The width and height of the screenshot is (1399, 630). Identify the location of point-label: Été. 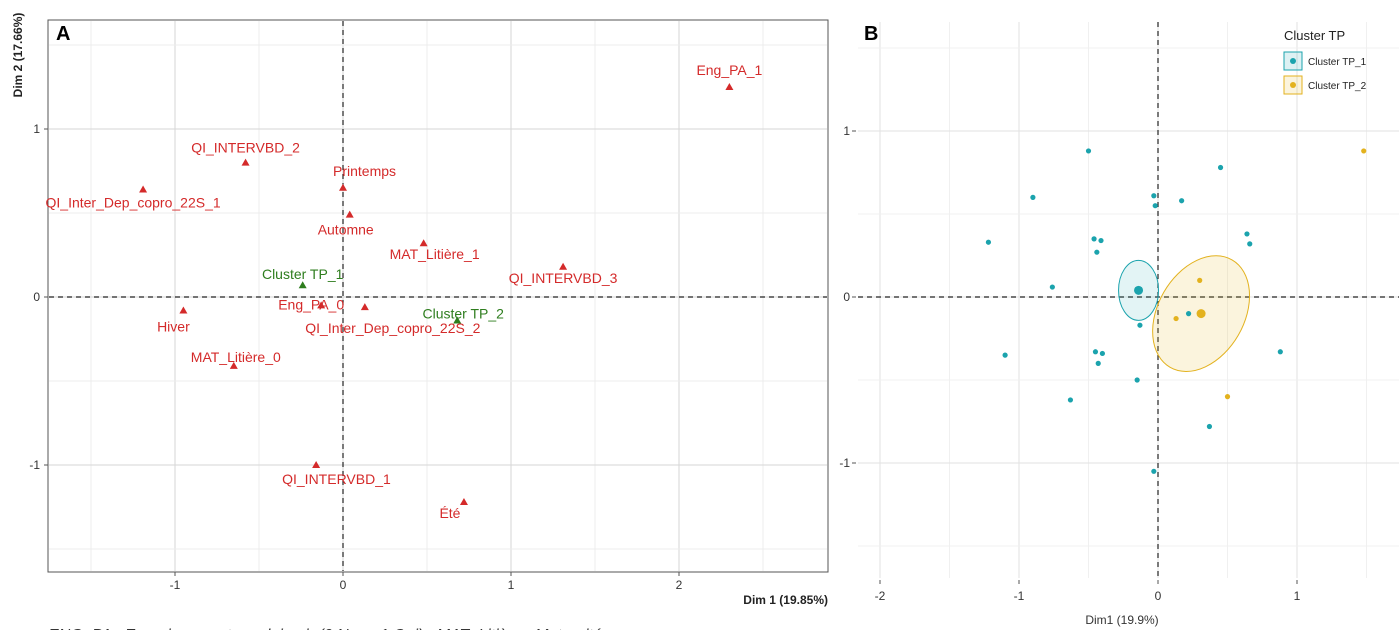
(449, 513).